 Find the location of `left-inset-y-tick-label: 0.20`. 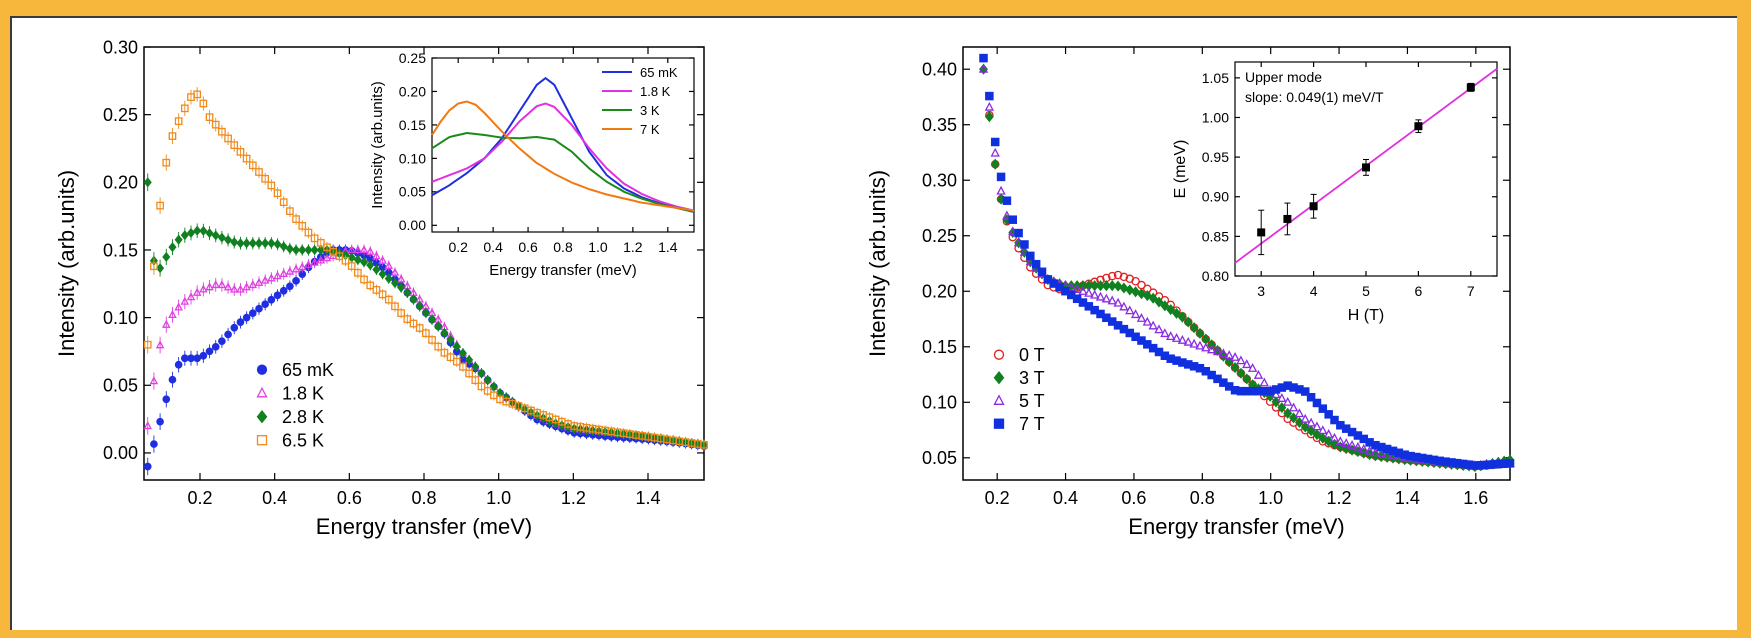

left-inset-y-tick-label: 0.20 is located at coordinates (412, 91).